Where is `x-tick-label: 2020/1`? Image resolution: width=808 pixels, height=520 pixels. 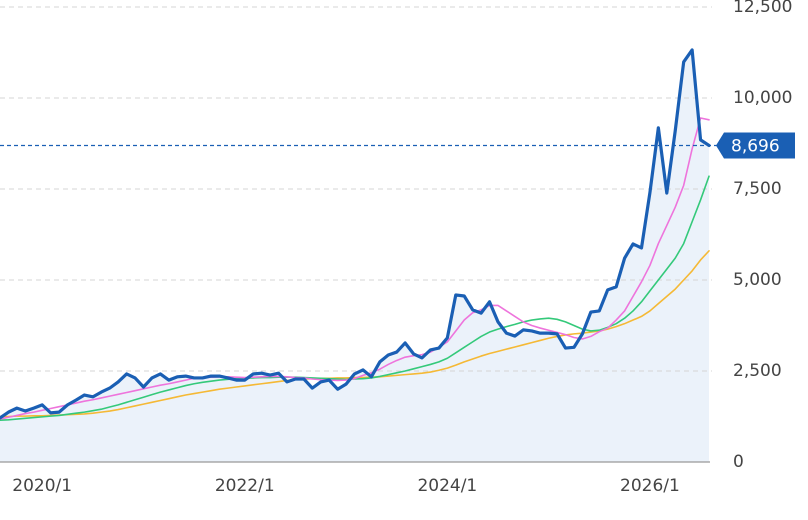
x-tick-label: 2020/1 is located at coordinates (42, 486).